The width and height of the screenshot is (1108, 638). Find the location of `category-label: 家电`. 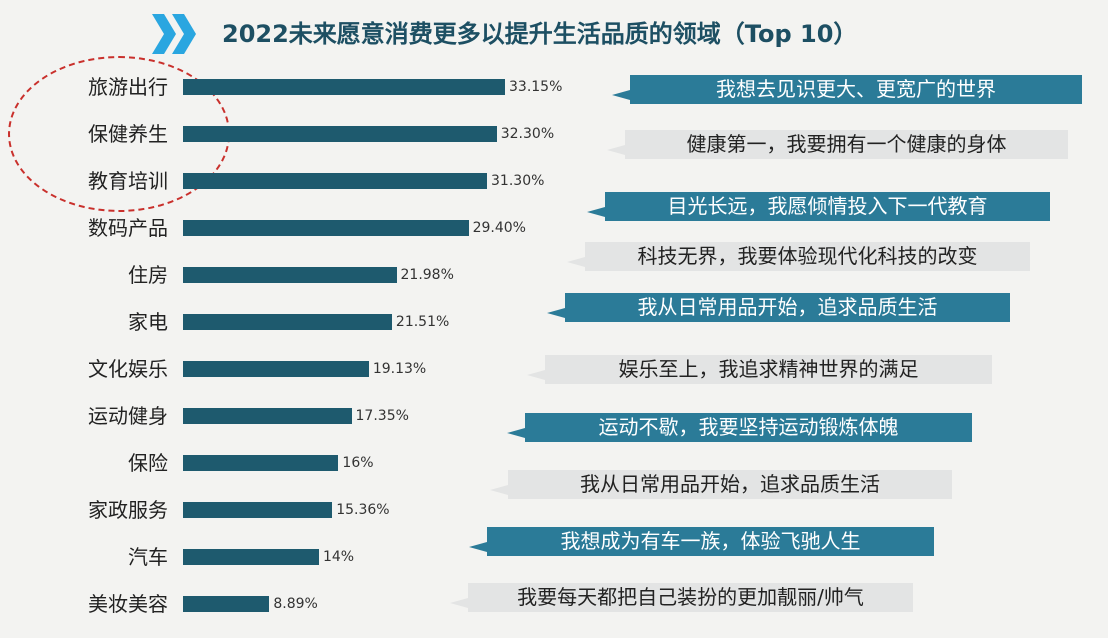

category-label: 家电 is located at coordinates (148, 322).